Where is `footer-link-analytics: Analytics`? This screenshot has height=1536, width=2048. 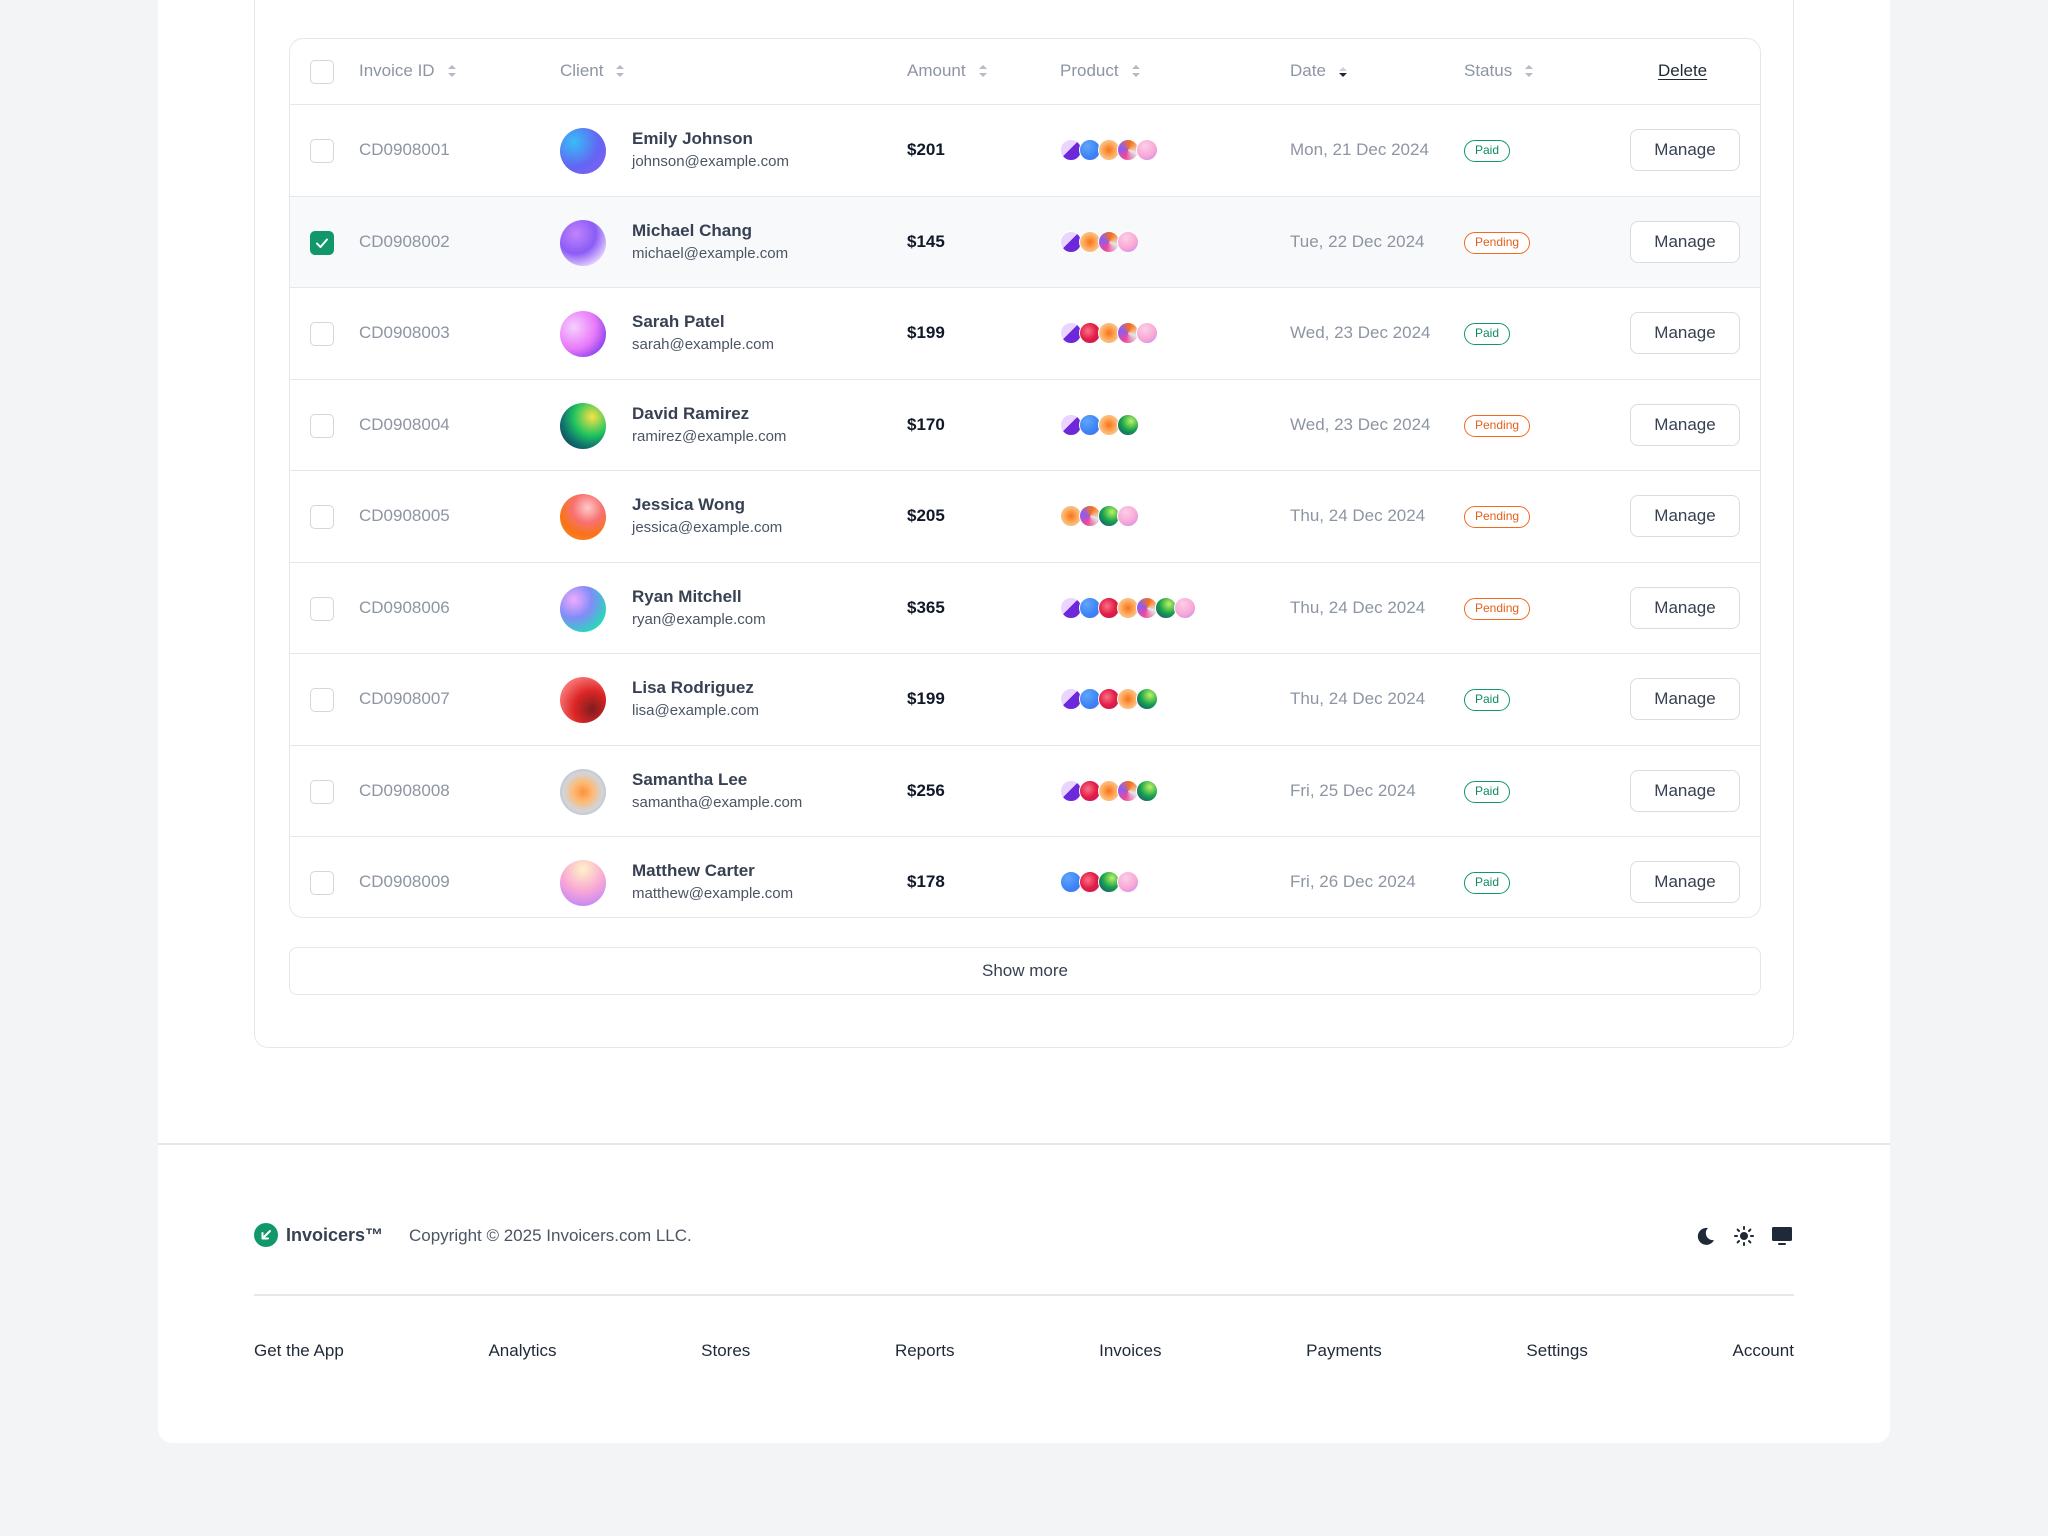
footer-link-analytics: Analytics is located at coordinates (522, 1350).